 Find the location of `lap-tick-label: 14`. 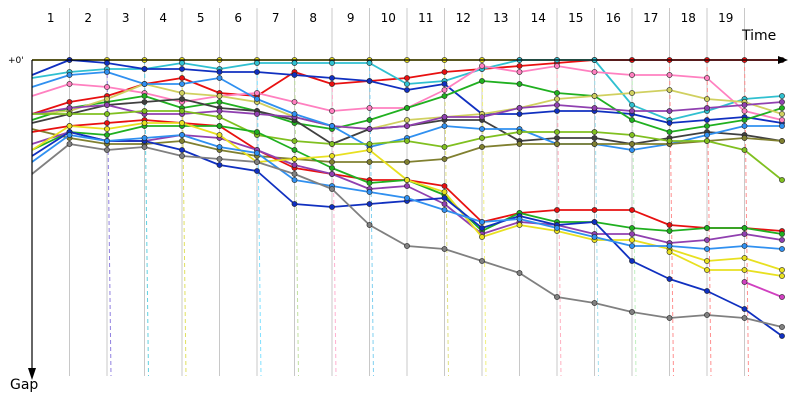

lap-tick-label: 14 is located at coordinates (538, 18).